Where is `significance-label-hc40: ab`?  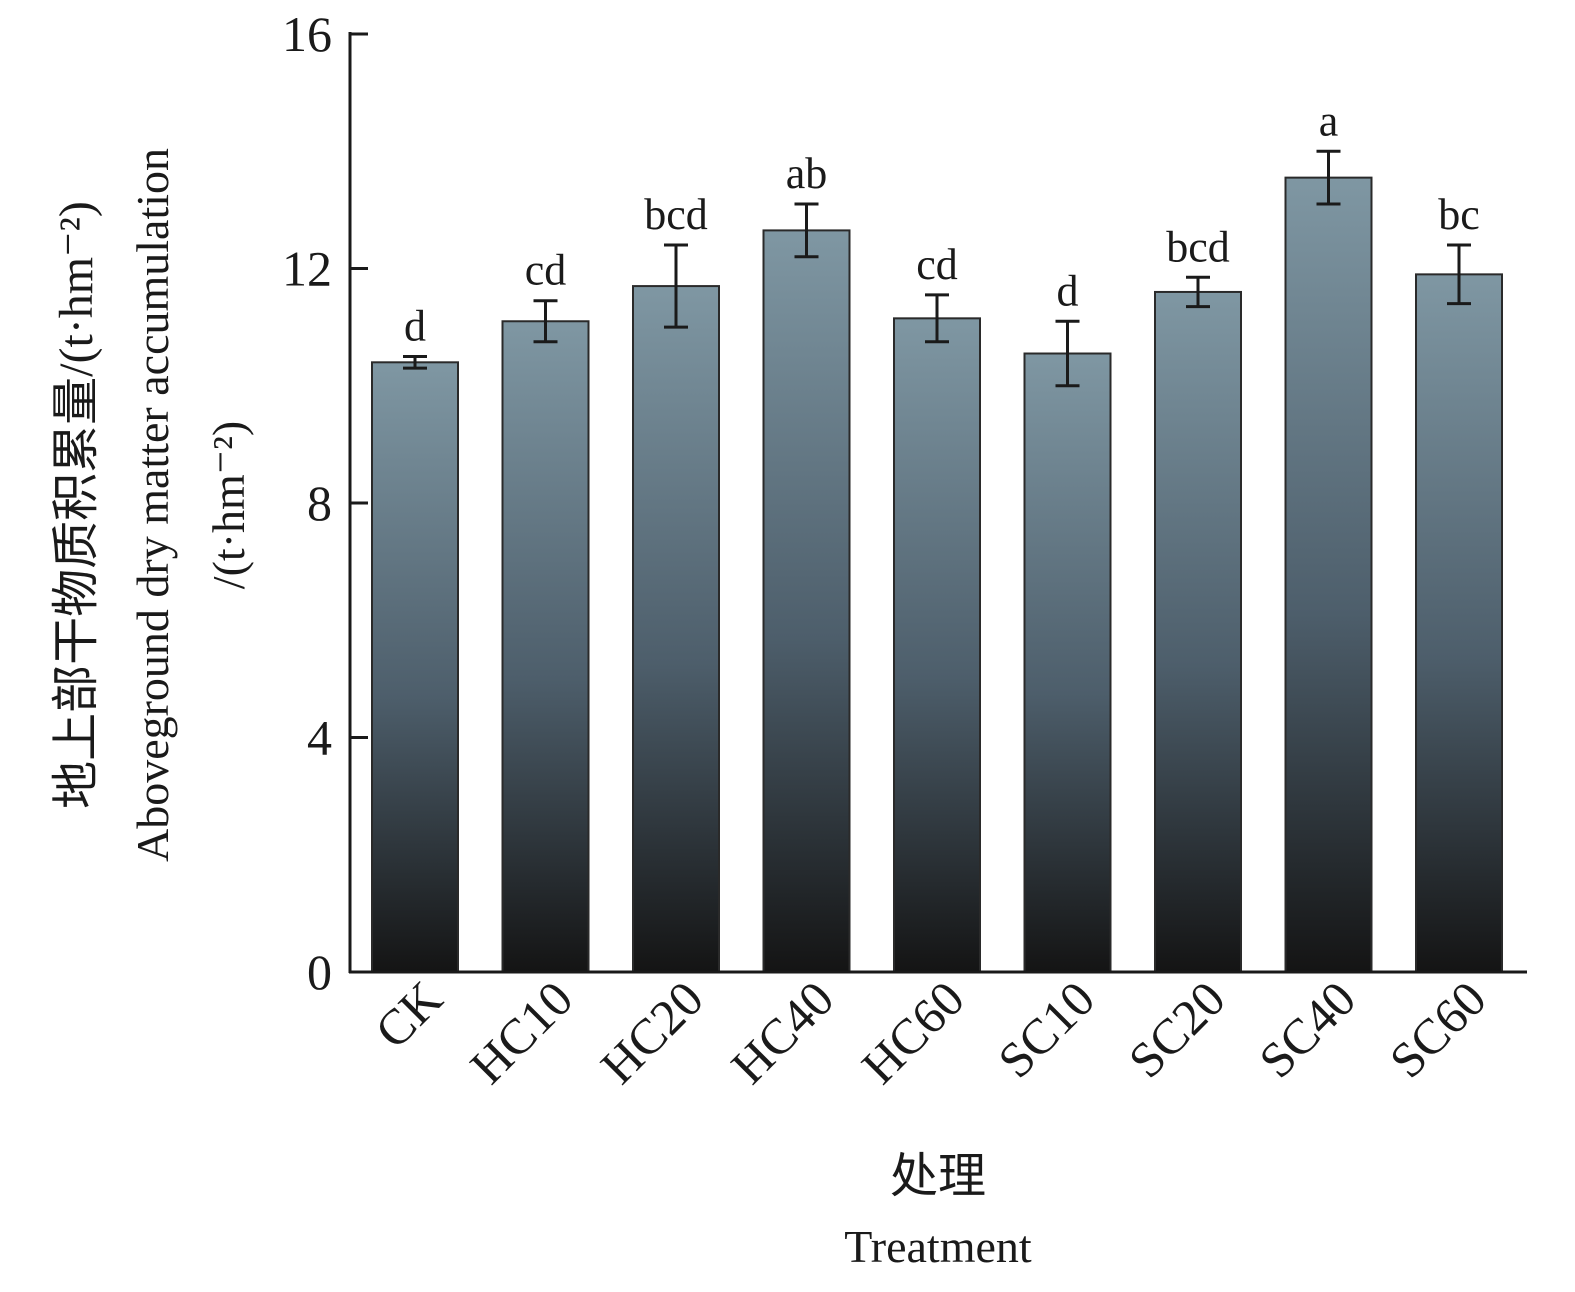
significance-label-hc40: ab is located at coordinates (807, 173).